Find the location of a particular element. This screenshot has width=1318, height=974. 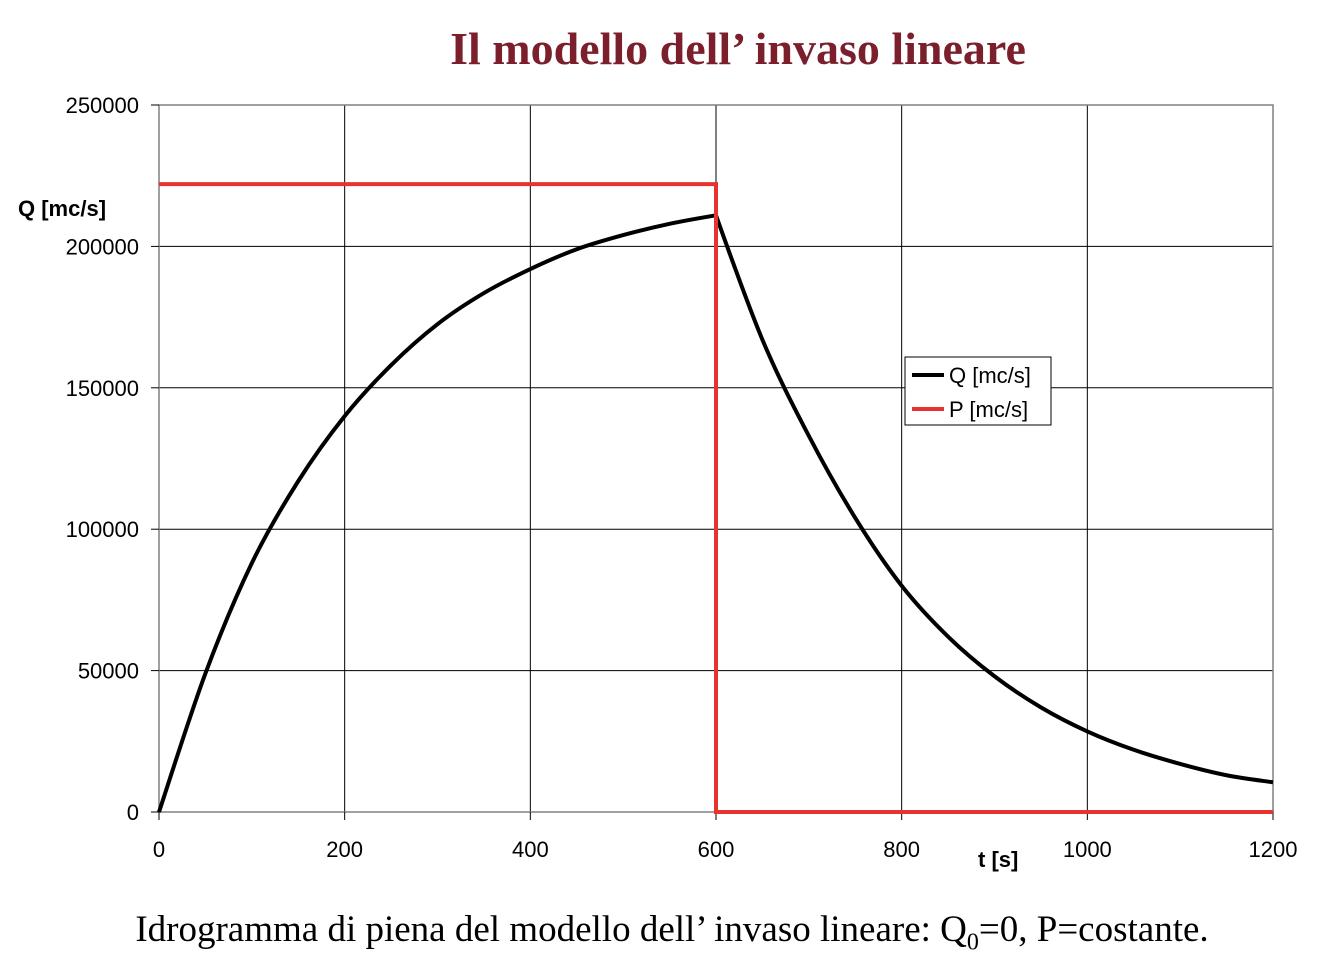

x-tick-label: 0 is located at coordinates (159, 849).